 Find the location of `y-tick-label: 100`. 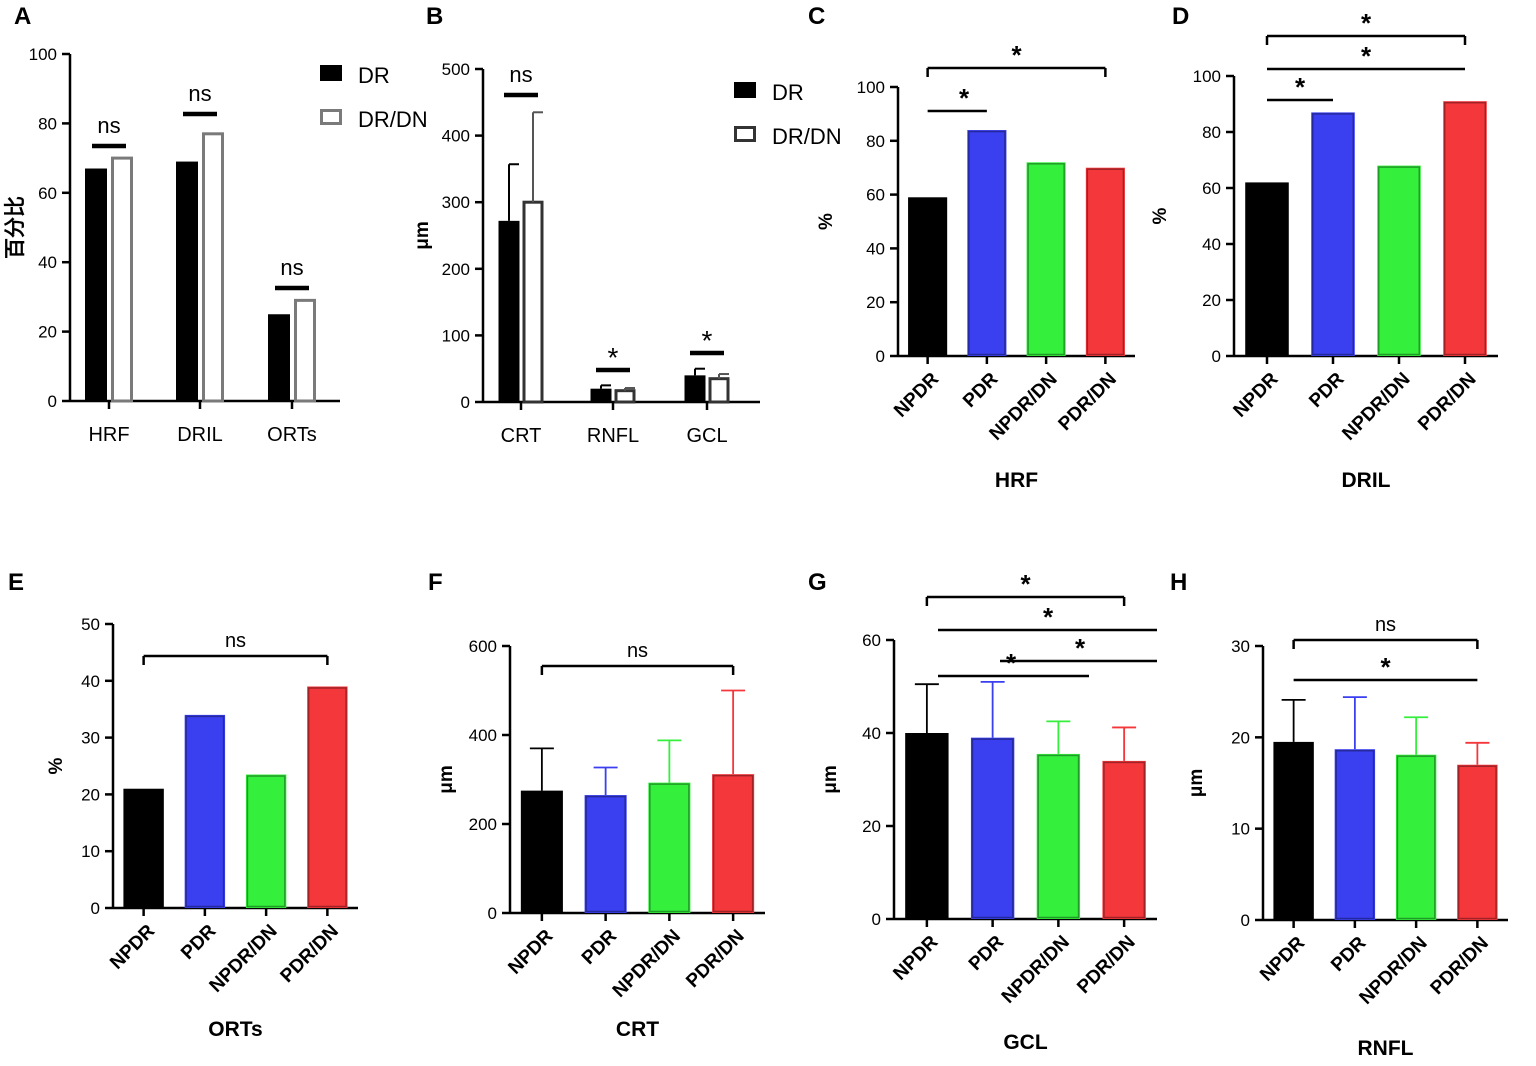

y-tick-label: 100 is located at coordinates (871, 87).